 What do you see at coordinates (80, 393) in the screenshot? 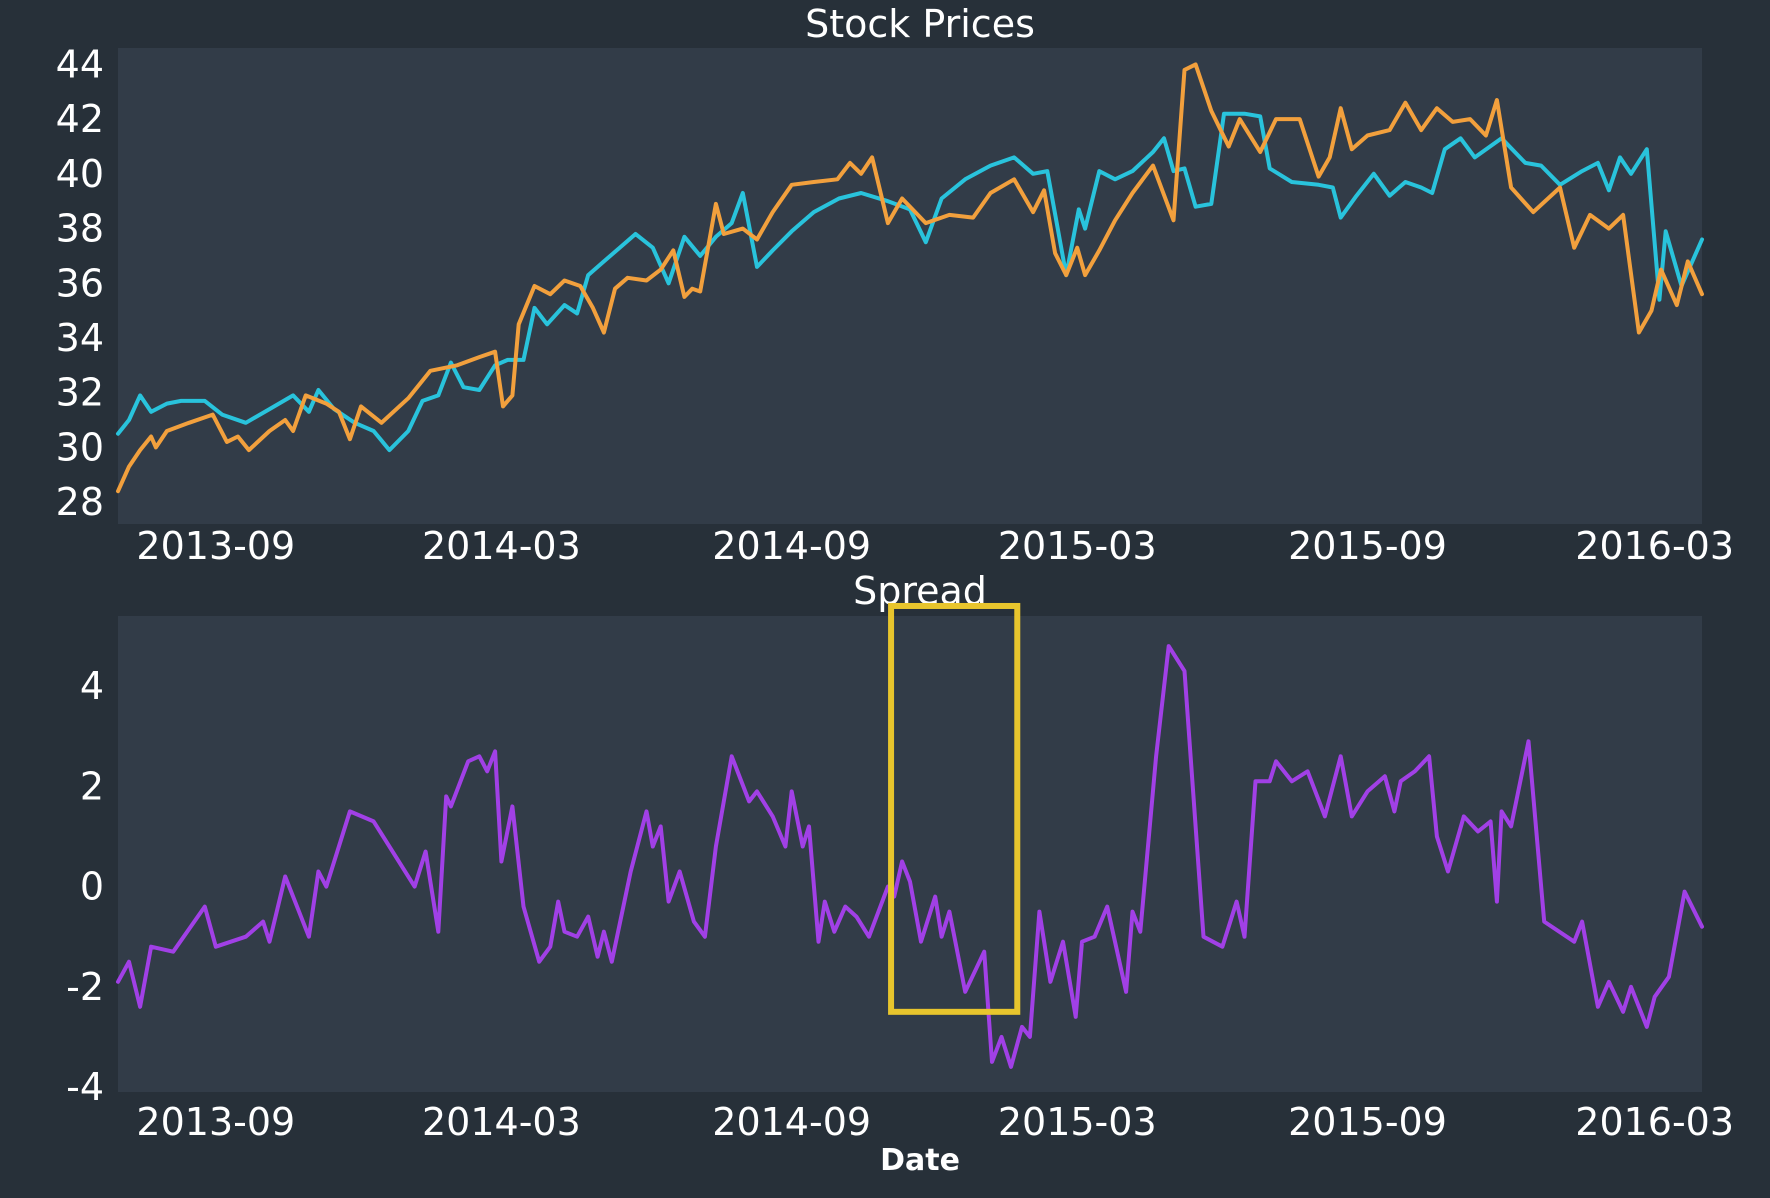
I see `stock-prices-y-tick-label: 32` at bounding box center [80, 393].